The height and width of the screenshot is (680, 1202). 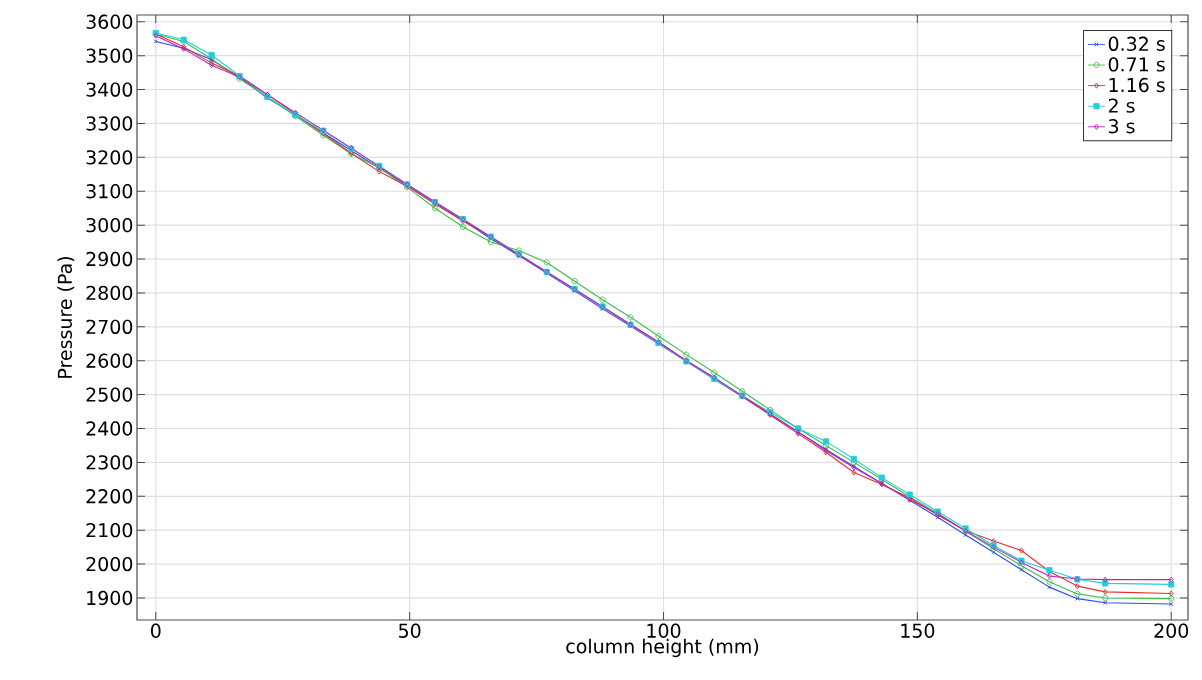 What do you see at coordinates (1121, 105) in the screenshot?
I see `legend-label: 2 s` at bounding box center [1121, 105].